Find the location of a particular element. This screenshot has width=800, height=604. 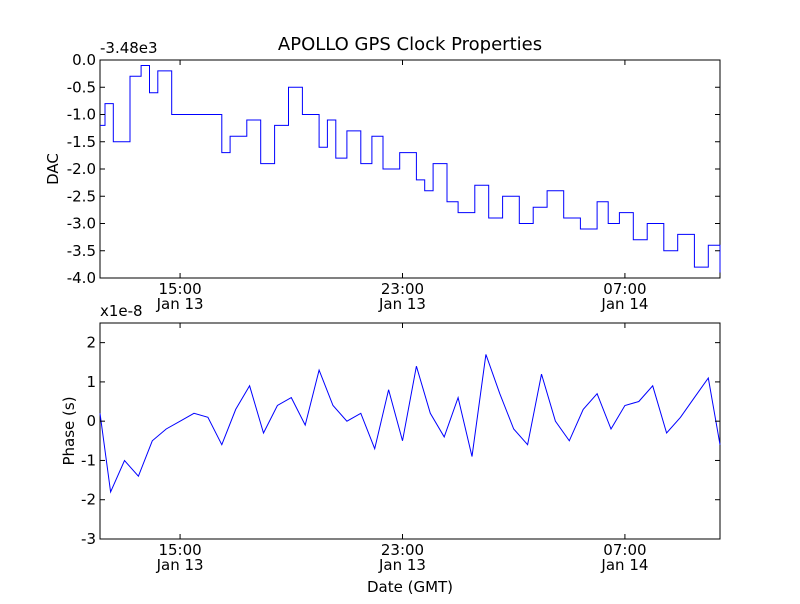

x-axis-label: Date (GMT) is located at coordinates (410, 587).